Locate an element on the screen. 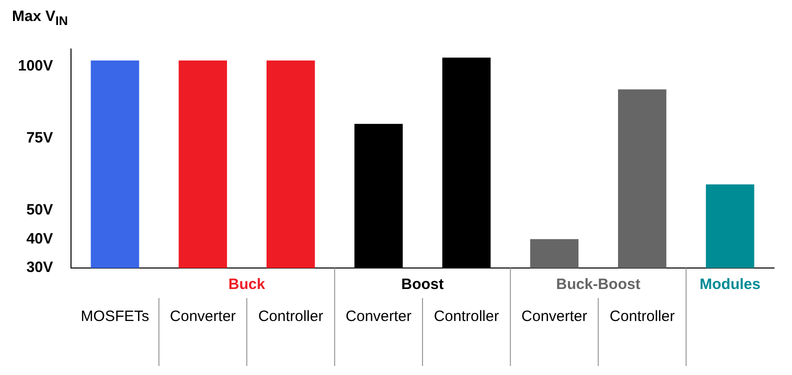 This screenshot has height=375, width=792. y-tick-label: 100V is located at coordinates (36, 65).